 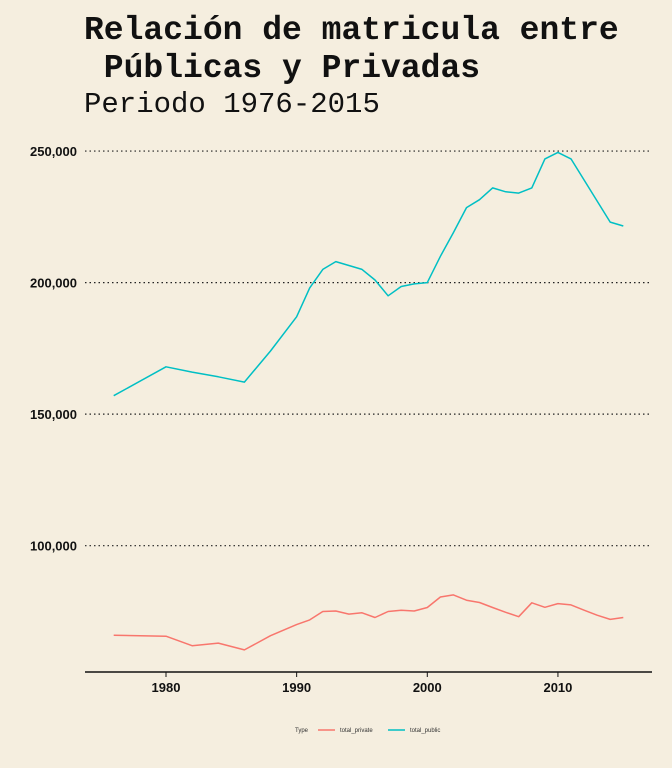 What do you see at coordinates (53, 283) in the screenshot?
I see `y-tick-label: 200,000` at bounding box center [53, 283].